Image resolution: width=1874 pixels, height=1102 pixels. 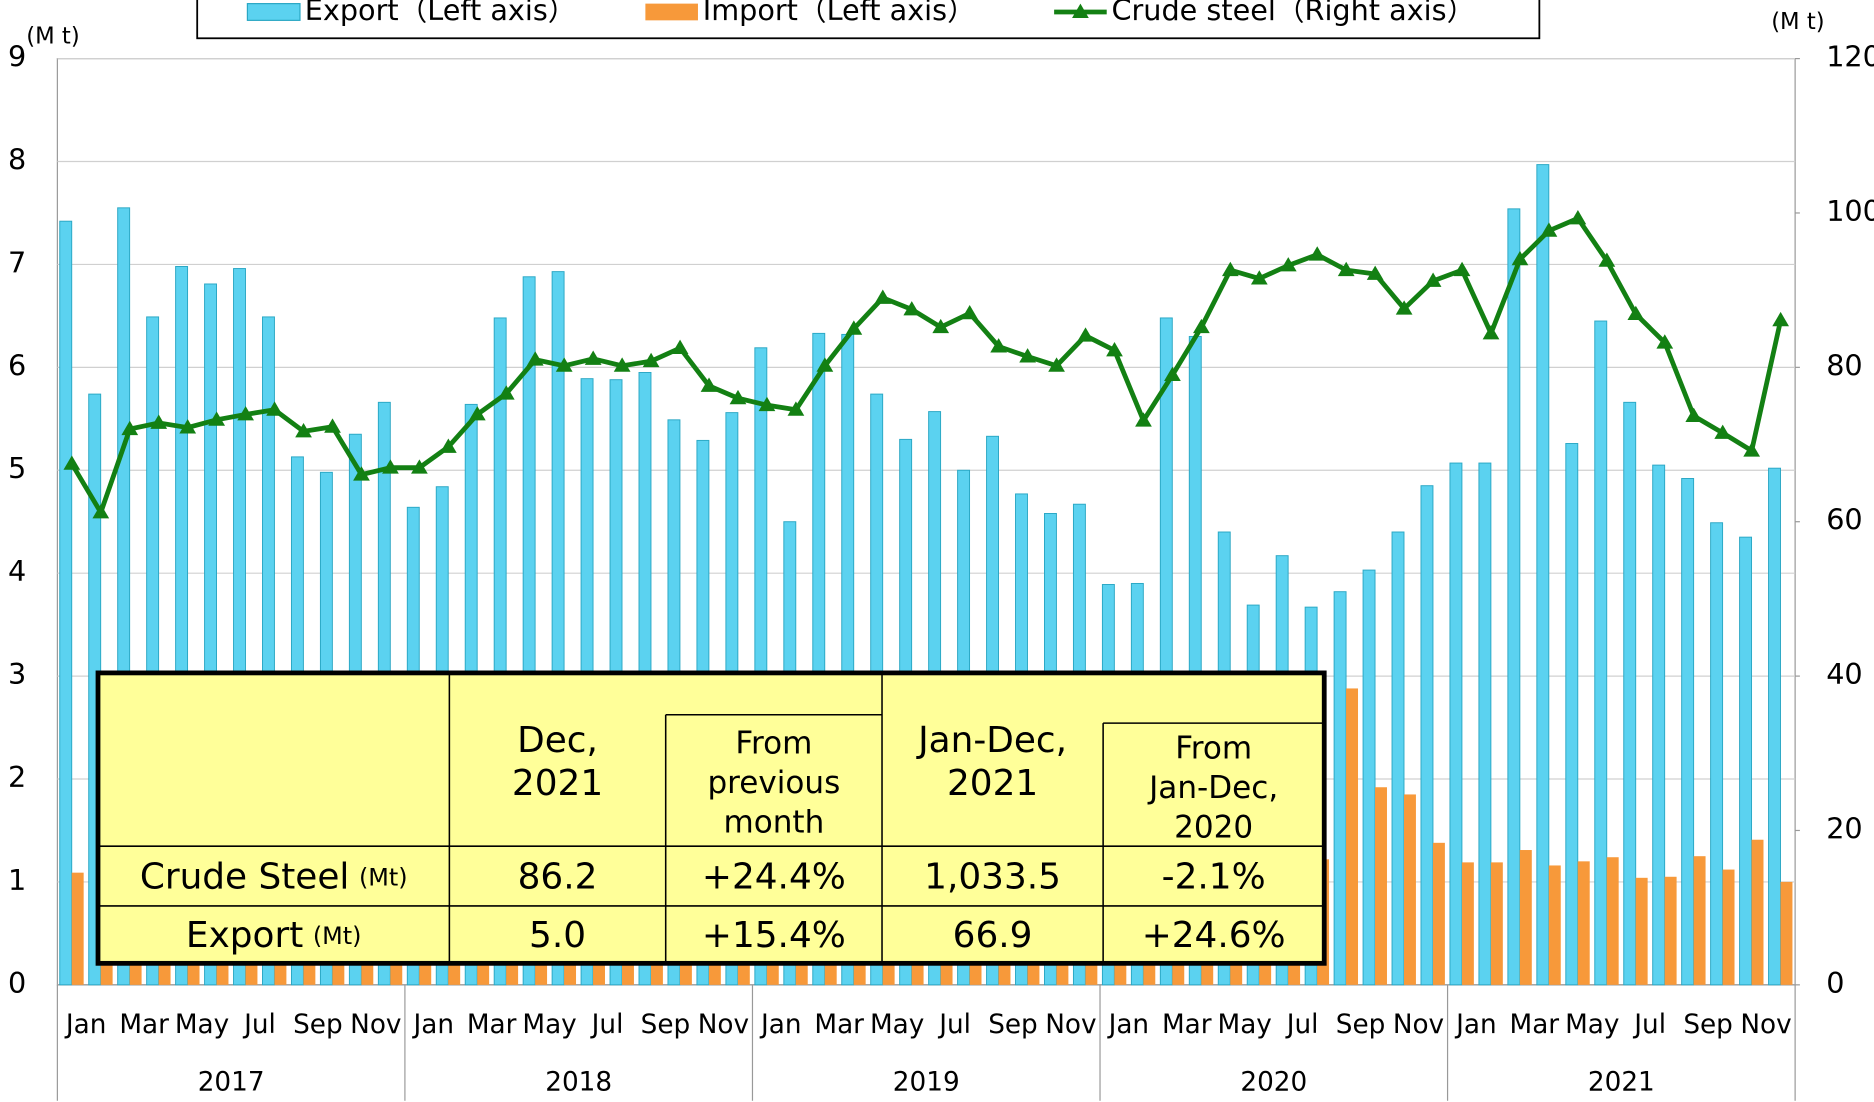 I want to click on row-label: Crude Steel (Mt), so click(x=274, y=876).